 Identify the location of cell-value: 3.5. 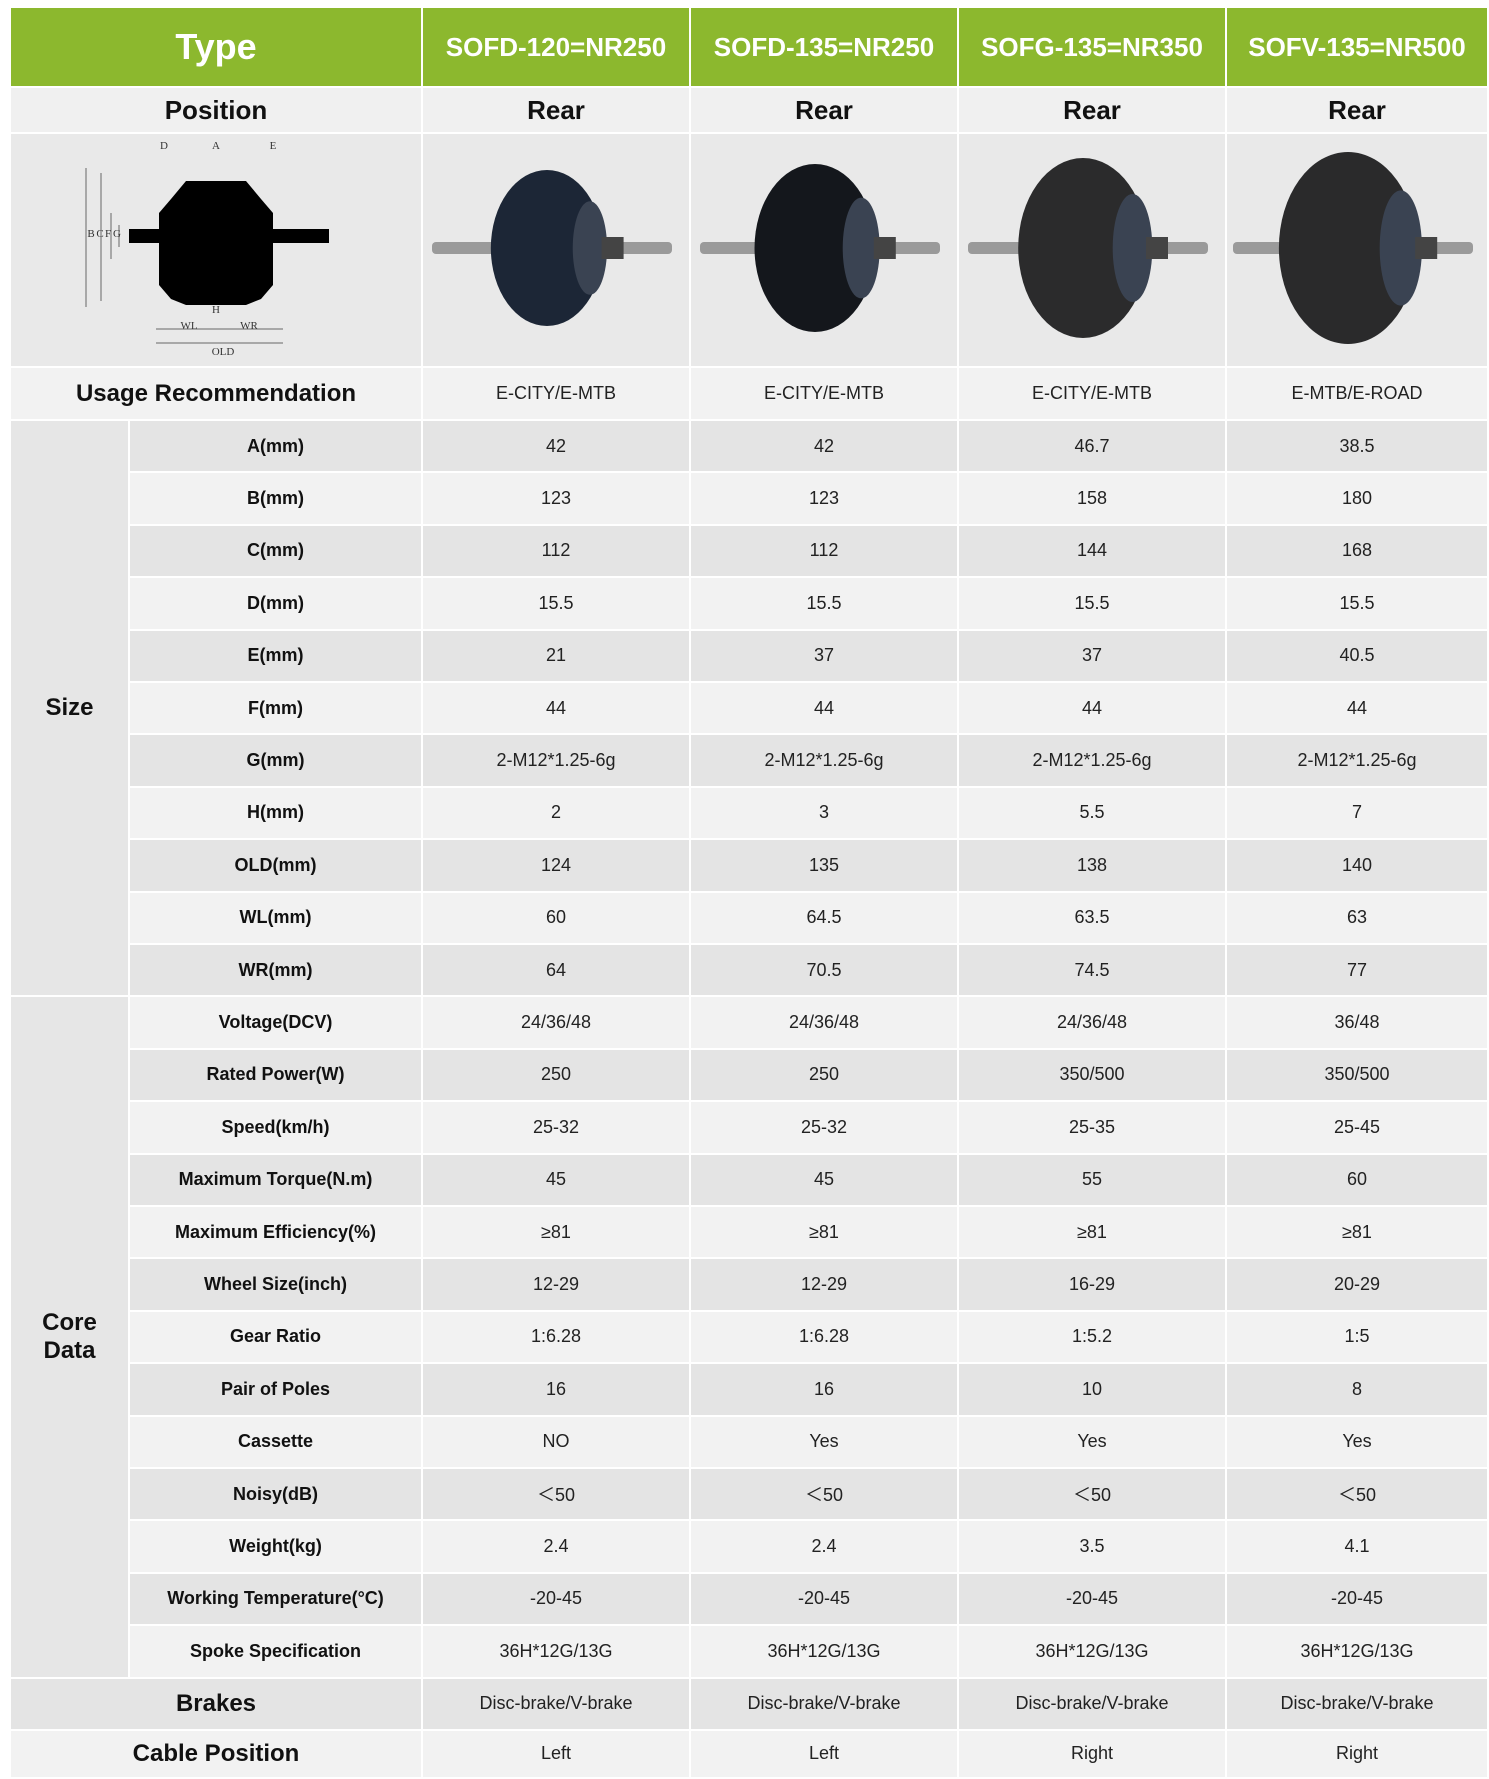
(1093, 1547).